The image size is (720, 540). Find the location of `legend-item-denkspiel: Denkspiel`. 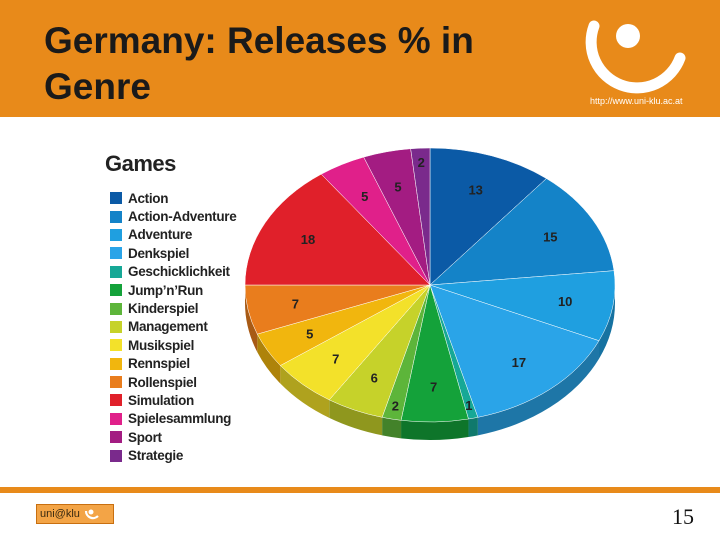

legend-item-denkspiel: Denkspiel is located at coordinates (173, 253).